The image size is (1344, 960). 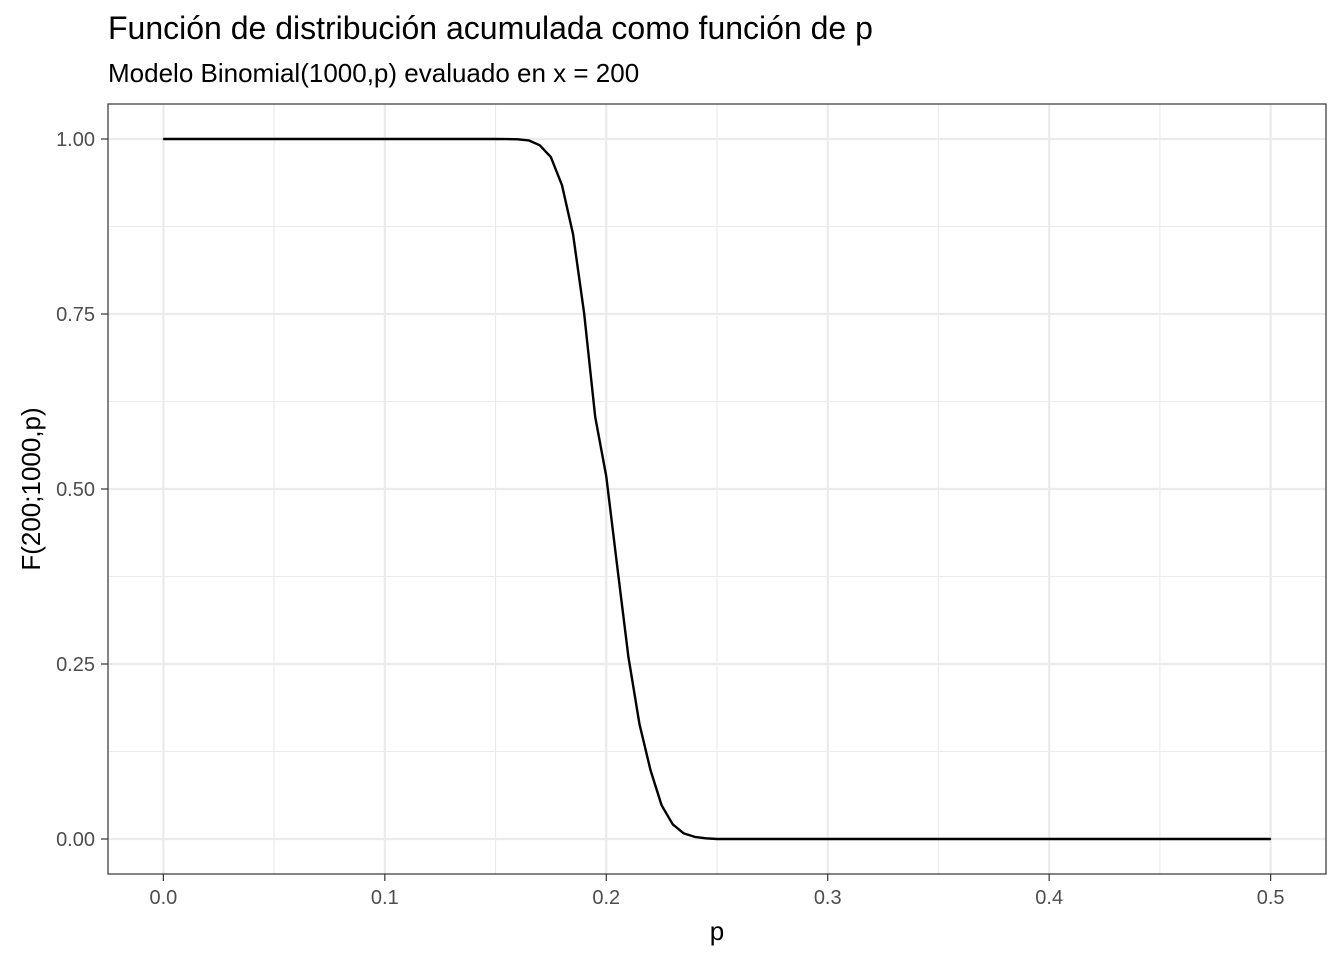 What do you see at coordinates (75, 140) in the screenshot?
I see `y-tick-label: 1.00` at bounding box center [75, 140].